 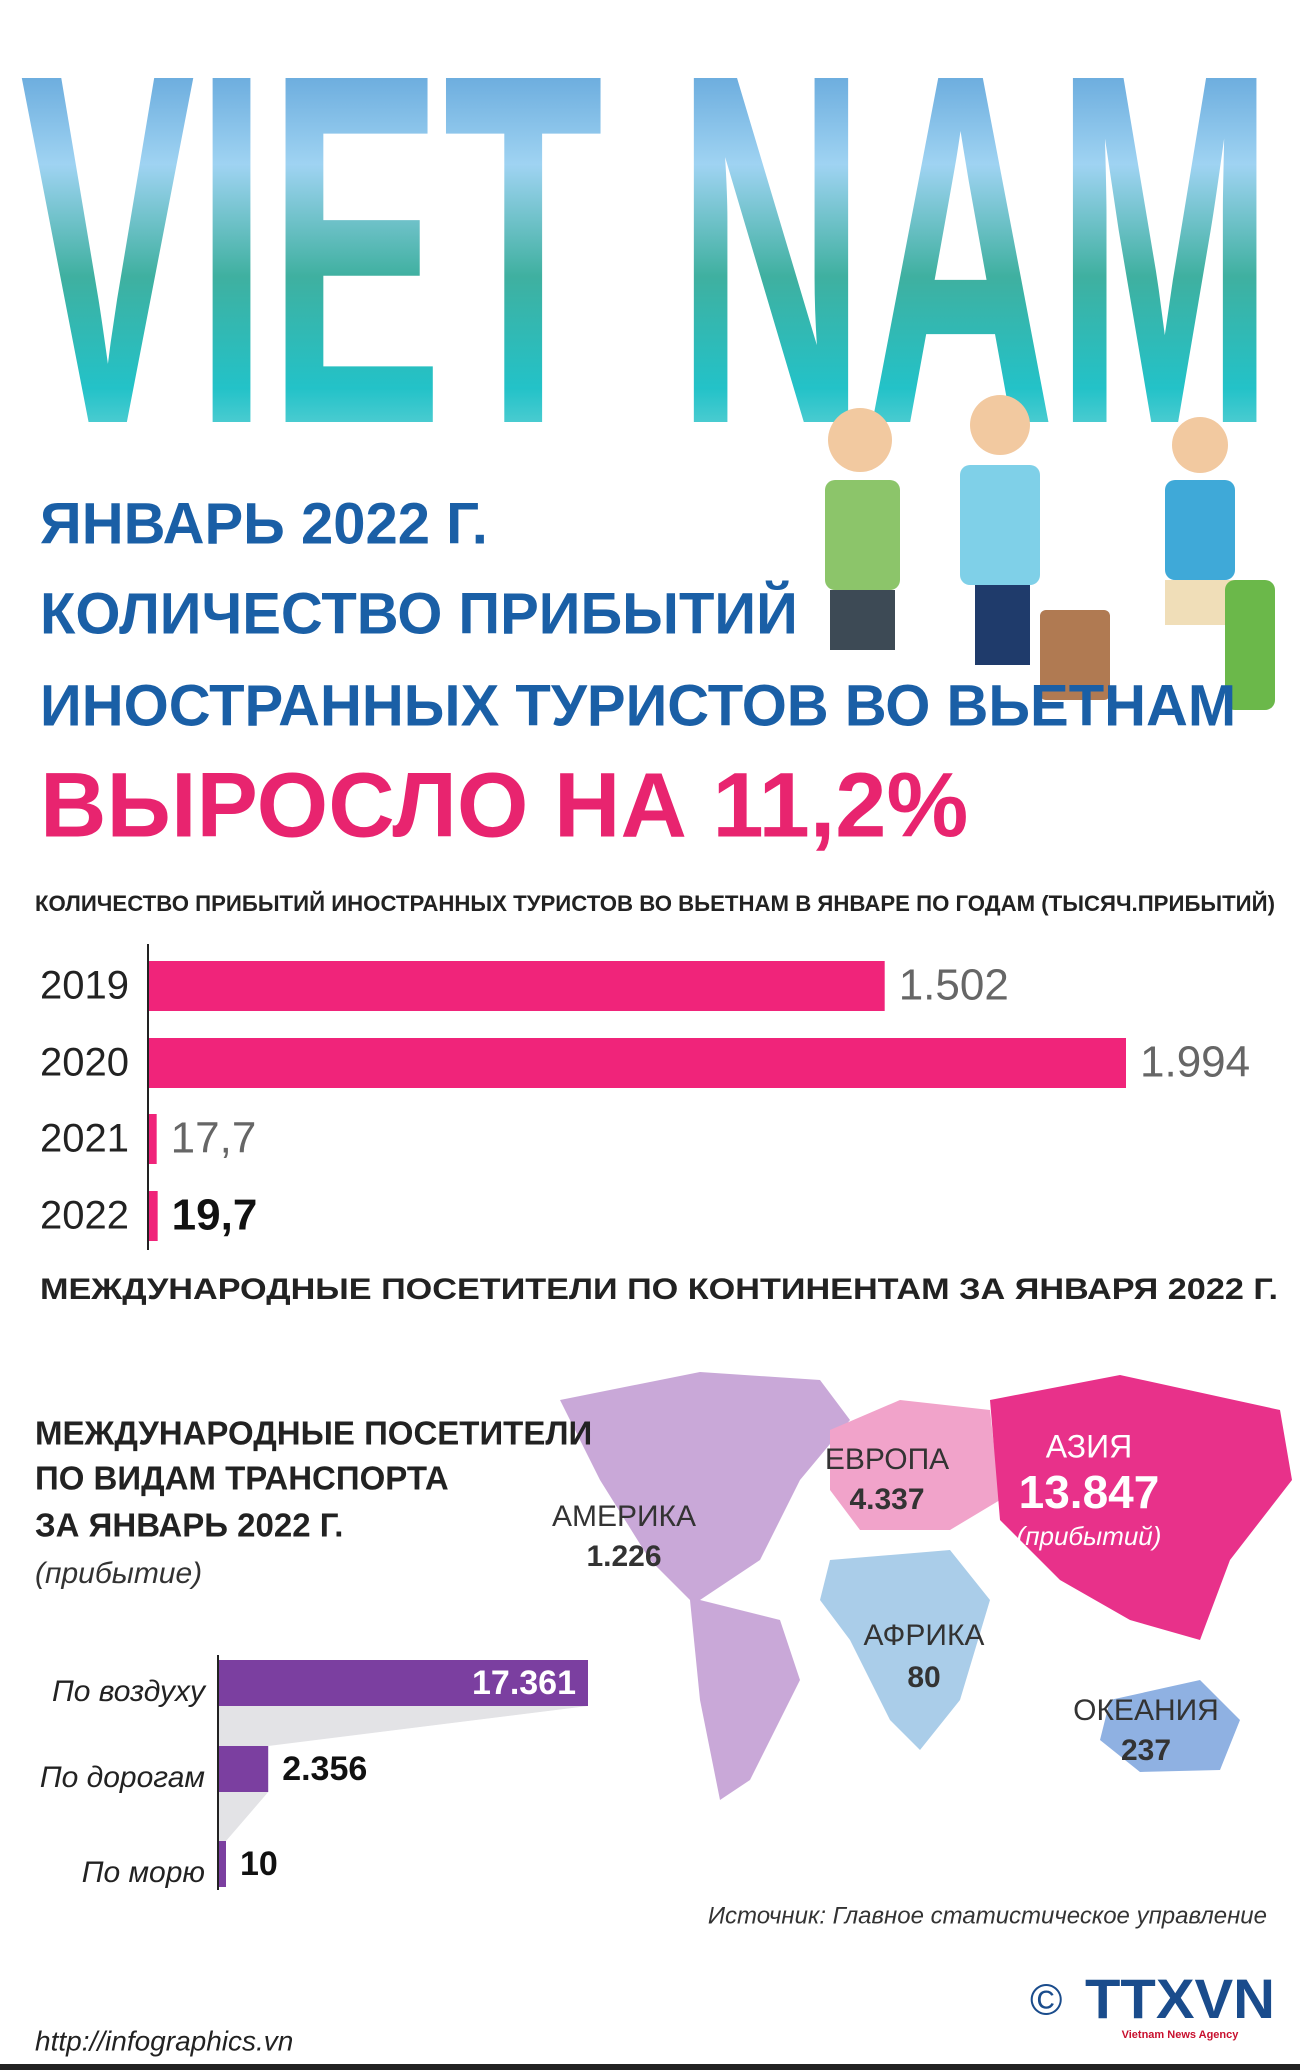 What do you see at coordinates (215, 1215) in the screenshot?
I see `value-label: 19,7` at bounding box center [215, 1215].